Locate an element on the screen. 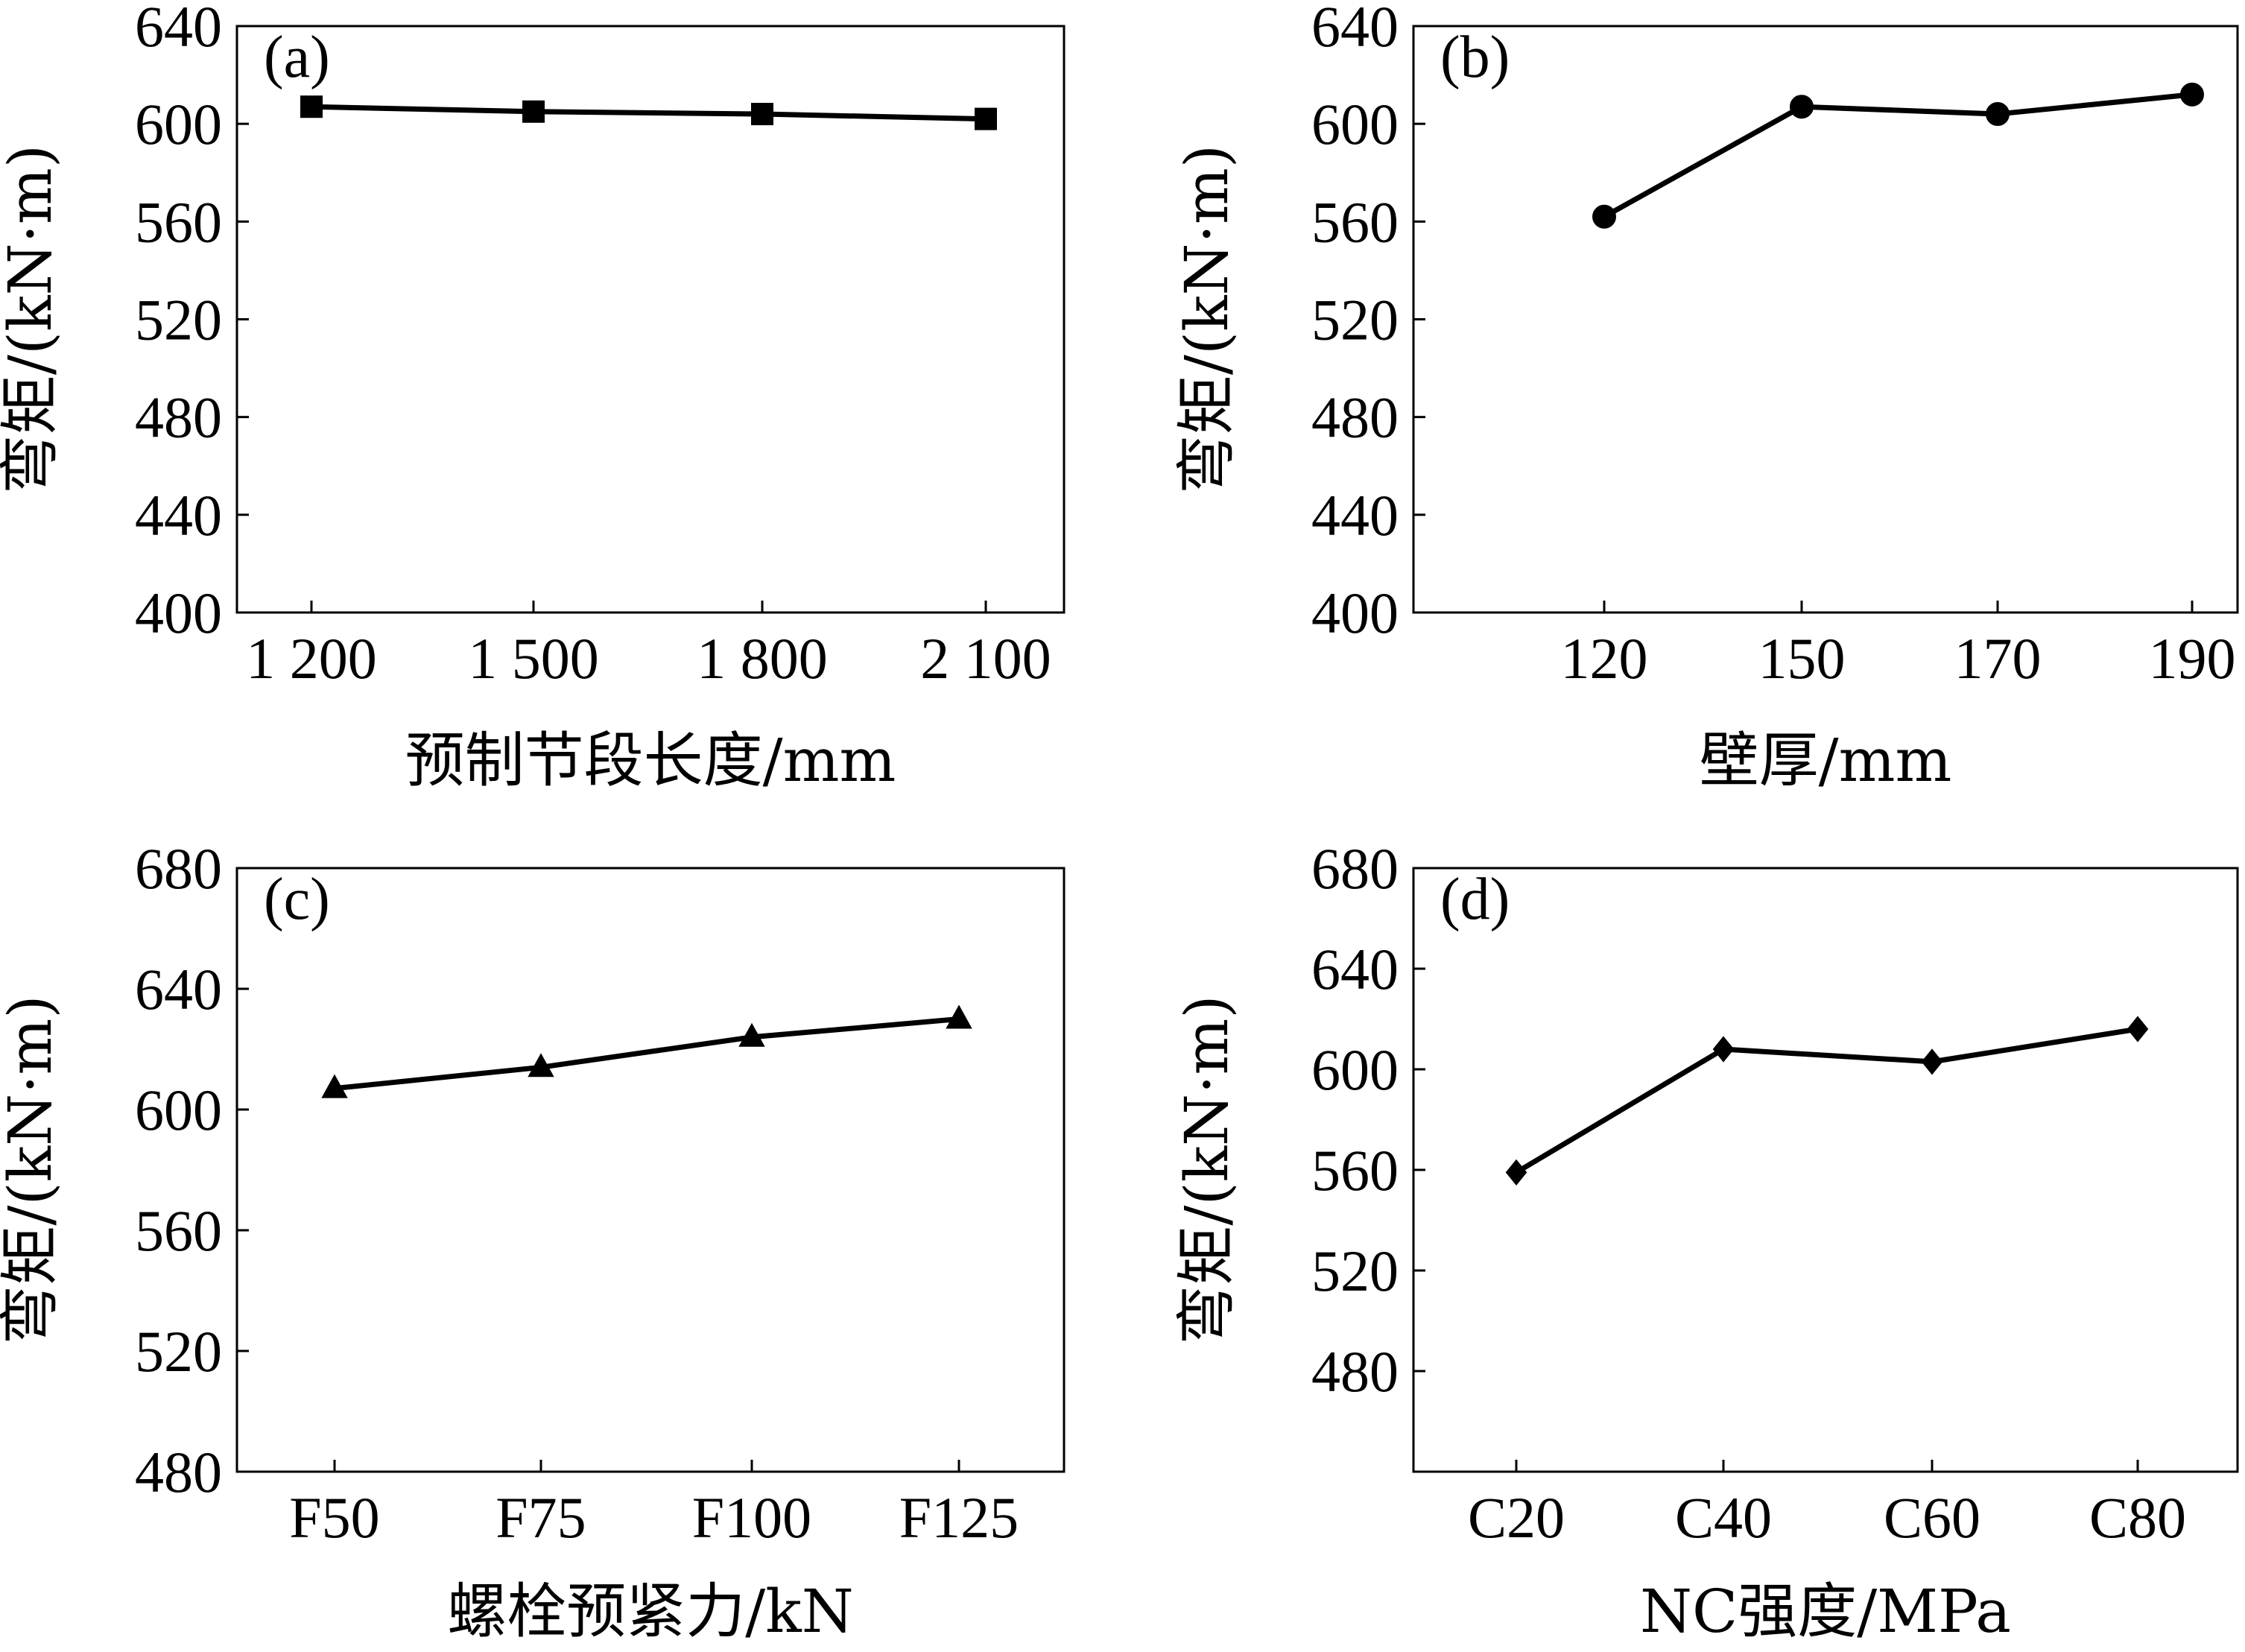  y-tick-label-b: 520 is located at coordinates (1355, 320).